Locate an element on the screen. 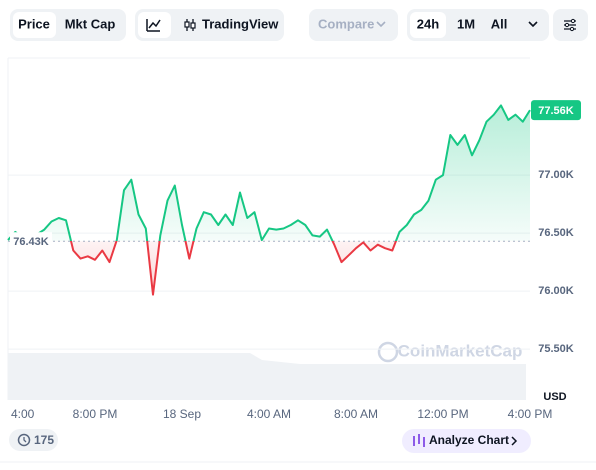  y-unit: USD is located at coordinates (554, 397).